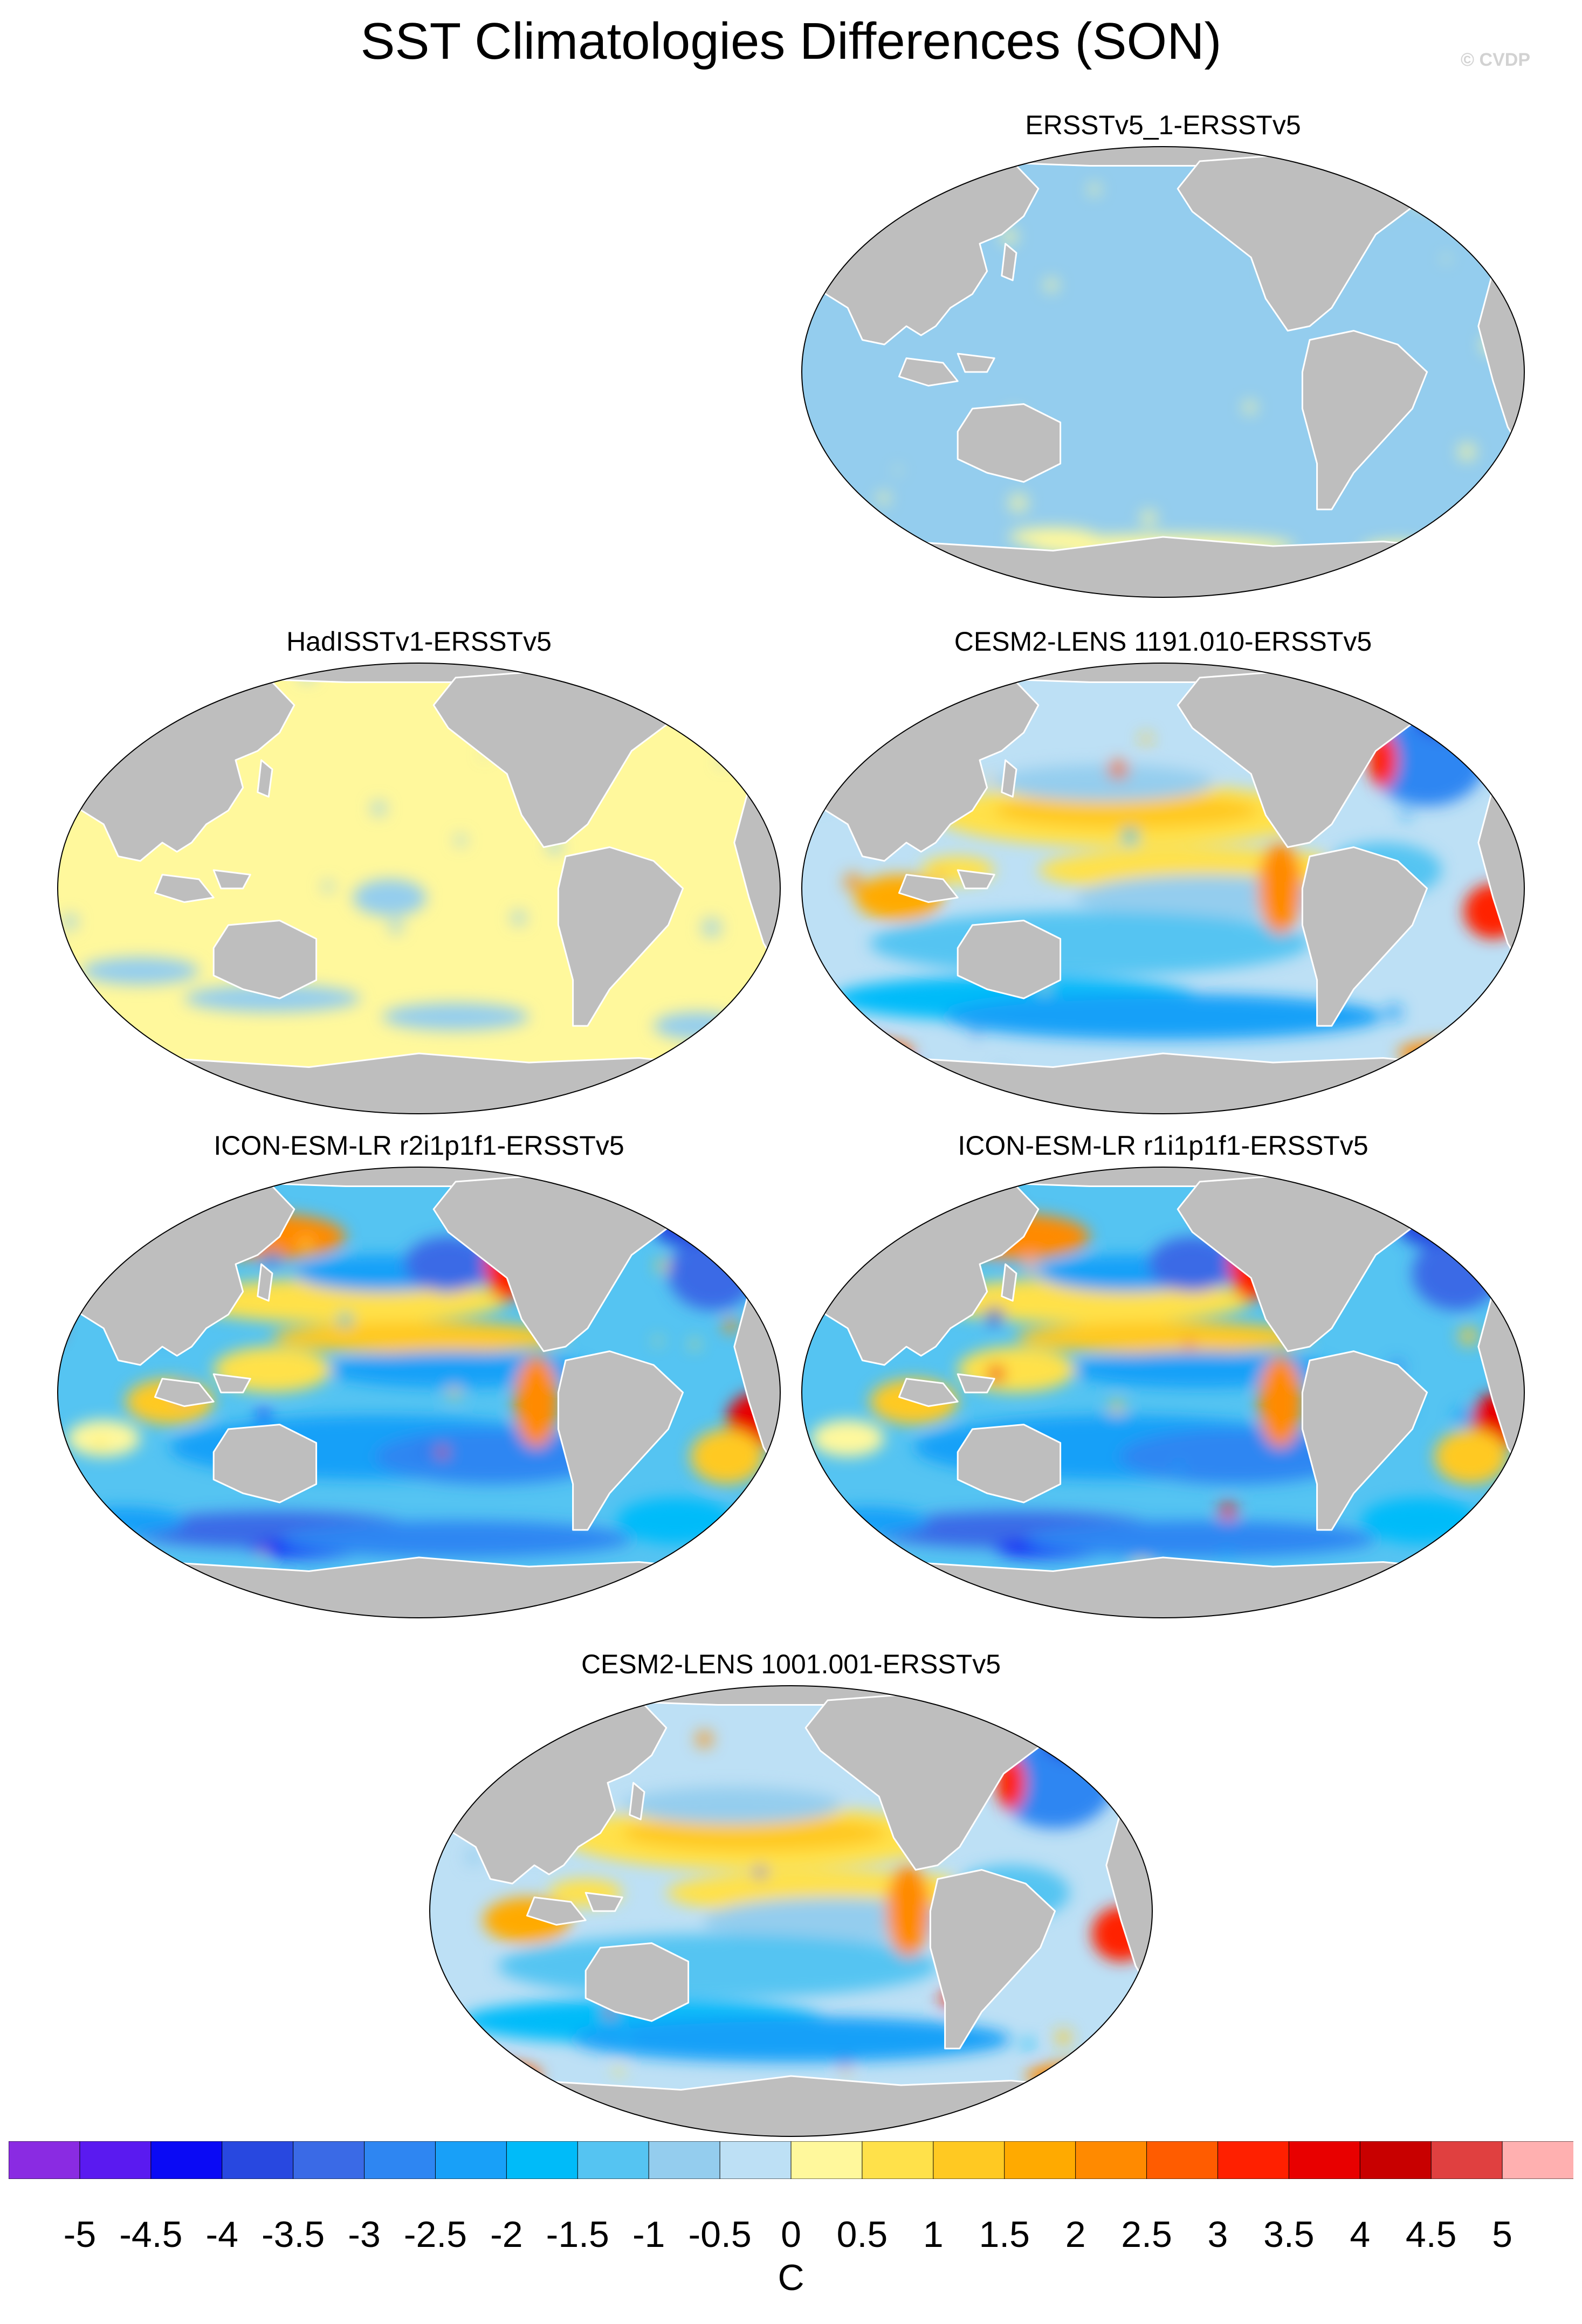  I want to click on colorbar-tick-label: 1, so click(933, 2234).